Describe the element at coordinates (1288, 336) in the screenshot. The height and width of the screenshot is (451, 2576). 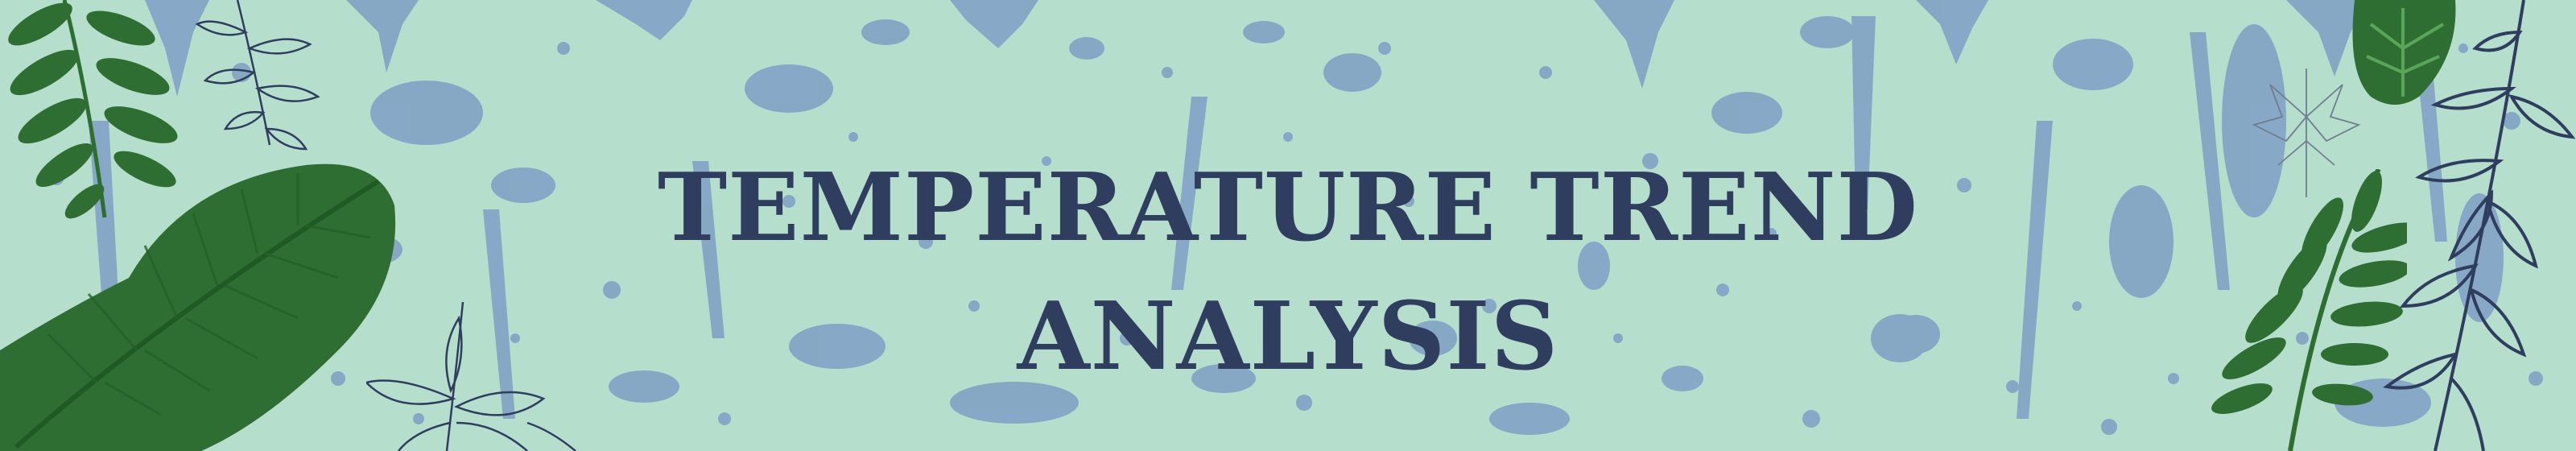
I see `banner-title-line2: ANALYSIS` at that location.